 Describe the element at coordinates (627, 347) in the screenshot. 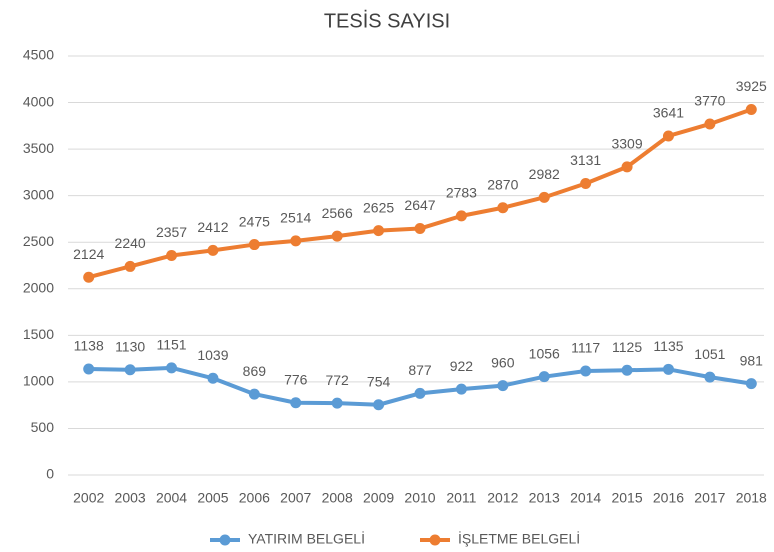

I see `data-label: 1125` at that location.